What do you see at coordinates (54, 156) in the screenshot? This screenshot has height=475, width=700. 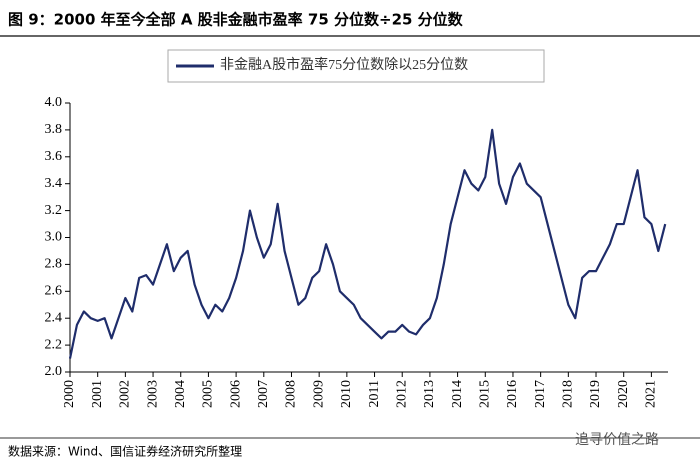 I see `y-tick-label: 3.6` at bounding box center [54, 156].